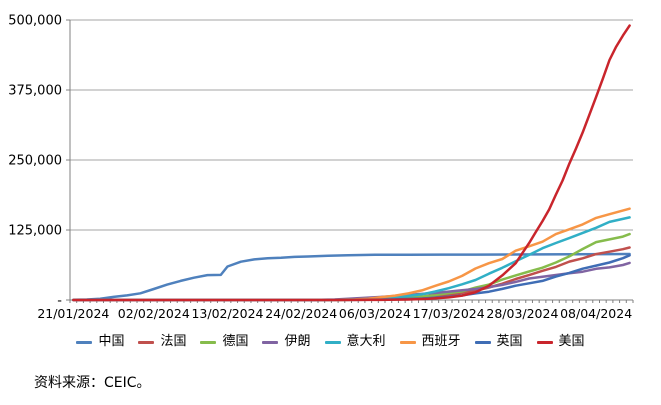 This screenshot has width=661, height=405. What do you see at coordinates (441, 341) in the screenshot?
I see `legend-label-spain: 西班牙` at bounding box center [441, 341].